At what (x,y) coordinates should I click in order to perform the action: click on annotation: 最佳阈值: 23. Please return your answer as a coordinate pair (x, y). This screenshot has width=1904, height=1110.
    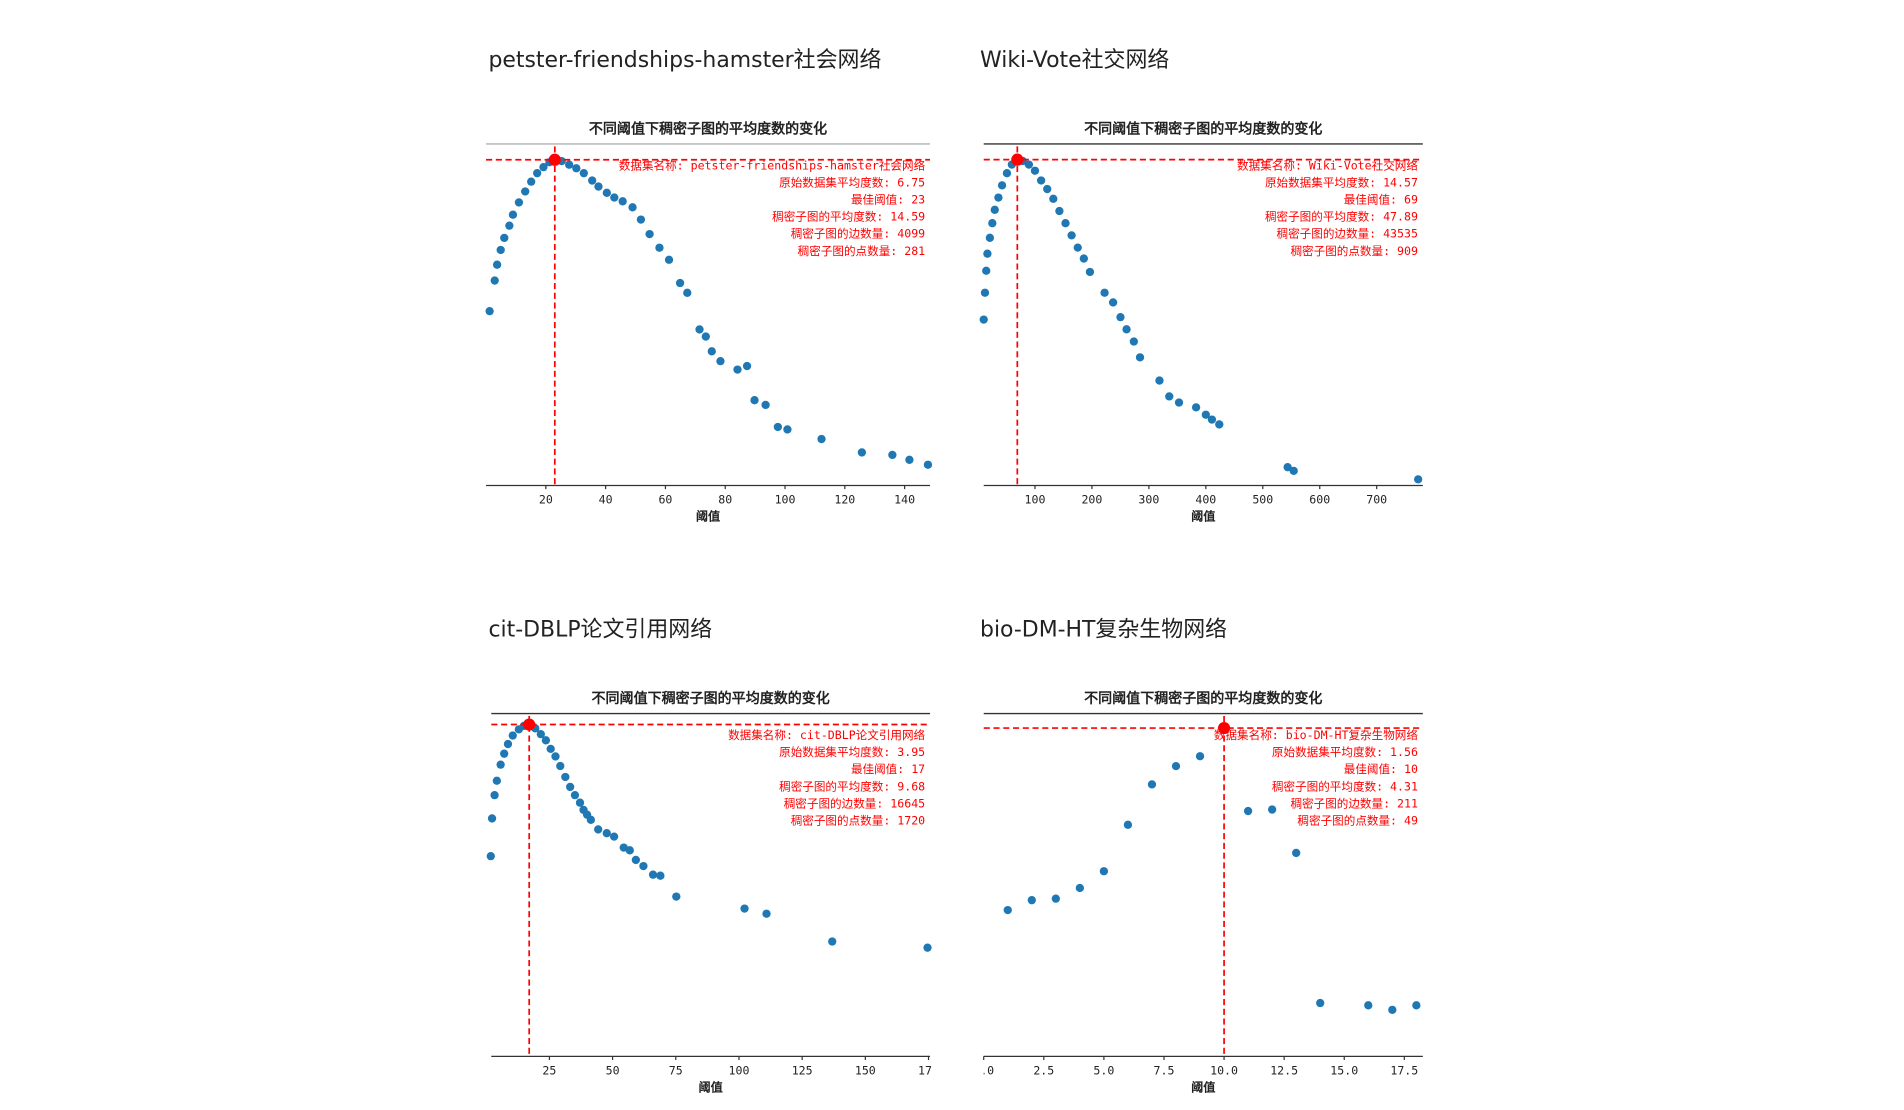
    Looking at the image, I should click on (888, 200).